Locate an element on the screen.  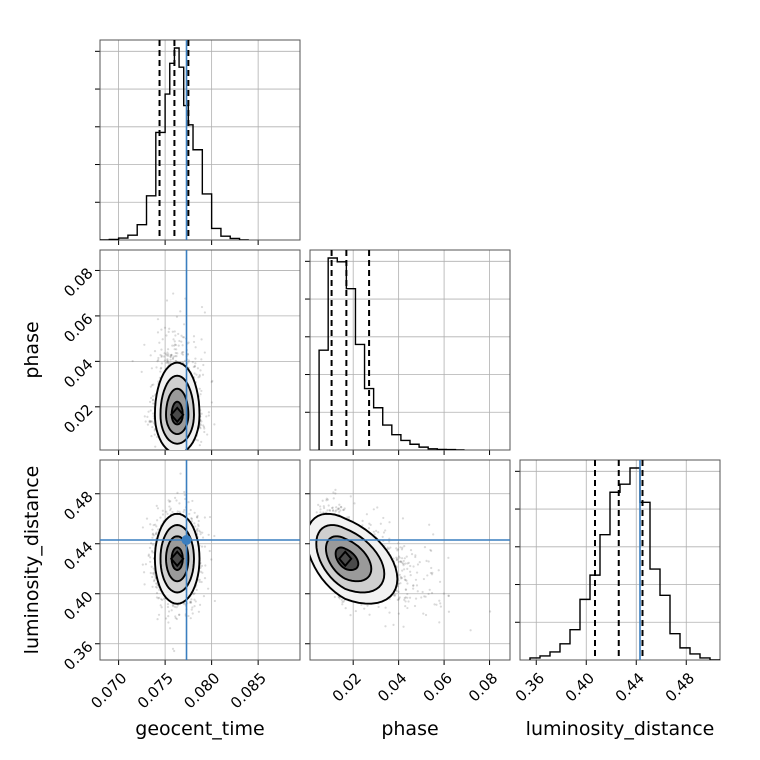
x-axis-label-phase: phase is located at coordinates (409, 729).